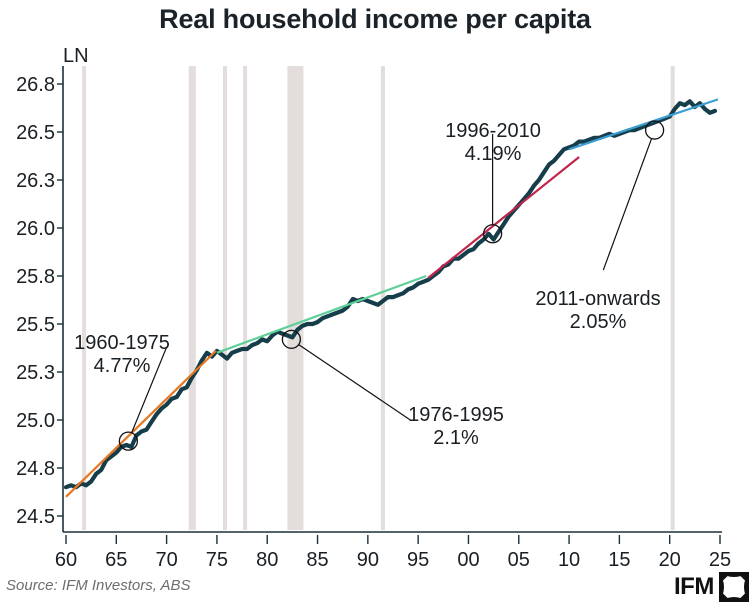 This screenshot has height=609, width=750. I want to click on annotation-period-label: 1976-1995, so click(456, 415).